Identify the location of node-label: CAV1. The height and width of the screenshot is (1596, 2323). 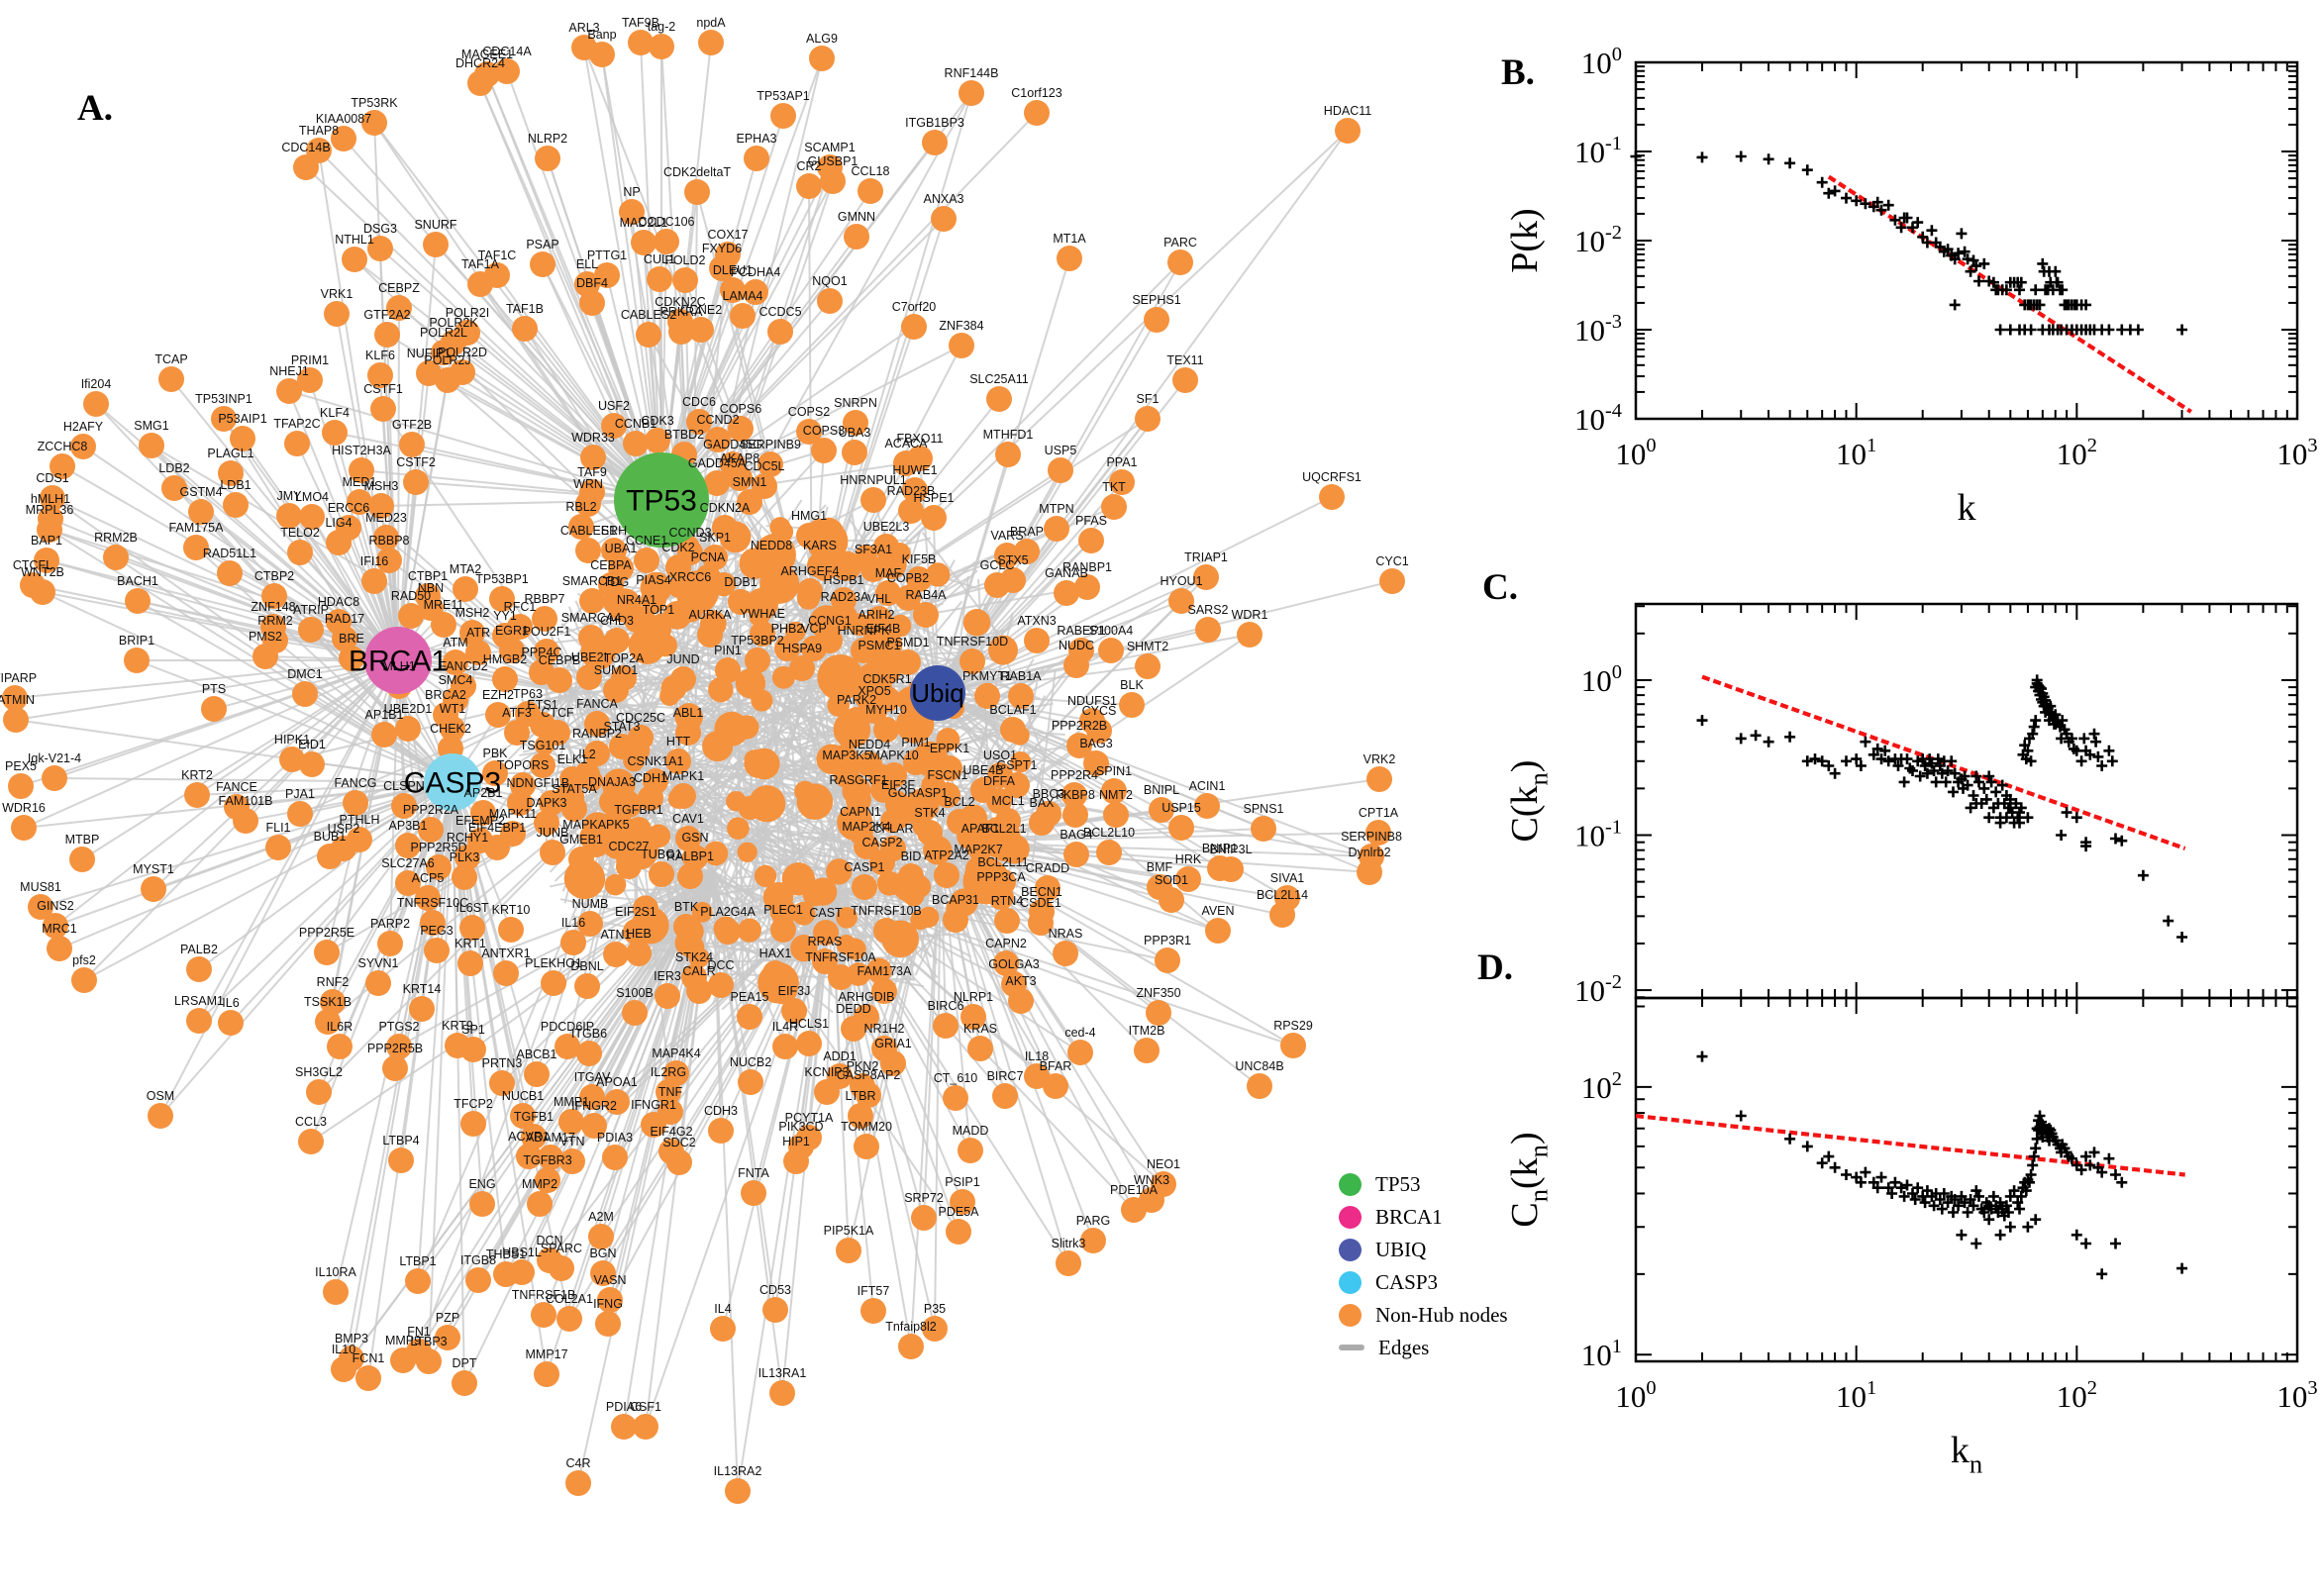
(688, 819).